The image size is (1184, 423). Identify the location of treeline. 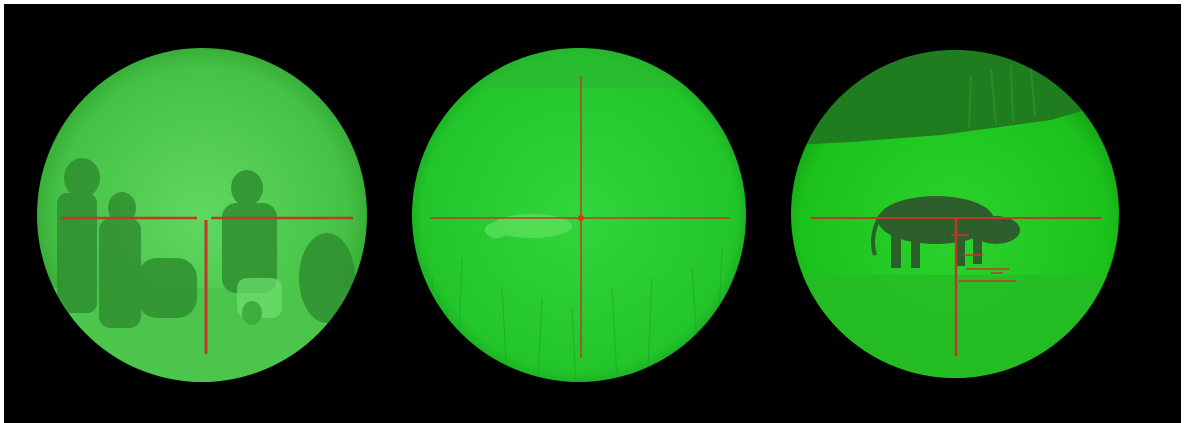
(955, 97).